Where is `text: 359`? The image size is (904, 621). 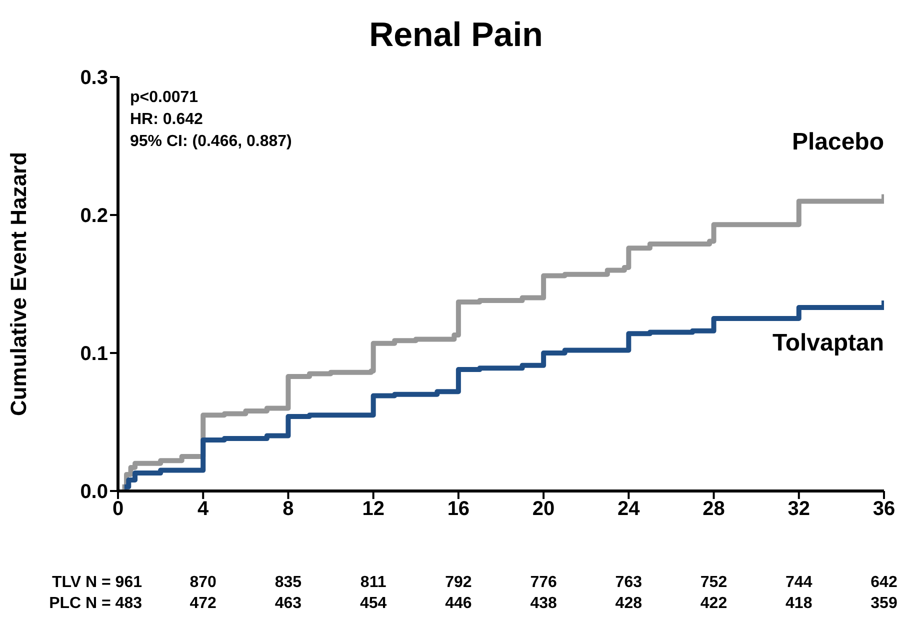 text: 359 is located at coordinates (884, 604).